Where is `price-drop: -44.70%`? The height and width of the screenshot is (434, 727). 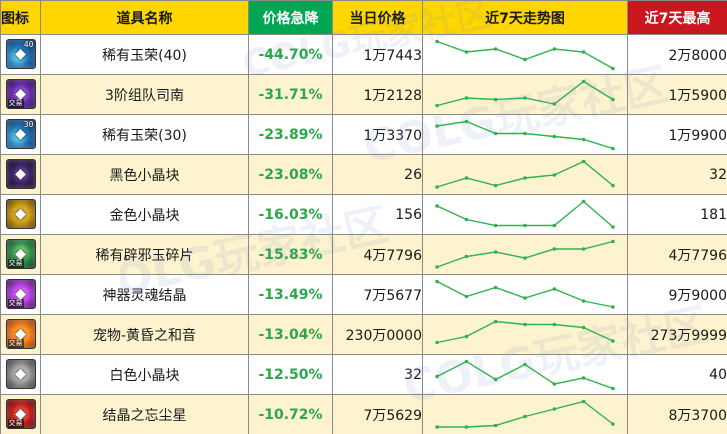
price-drop: -44.70% is located at coordinates (290, 54).